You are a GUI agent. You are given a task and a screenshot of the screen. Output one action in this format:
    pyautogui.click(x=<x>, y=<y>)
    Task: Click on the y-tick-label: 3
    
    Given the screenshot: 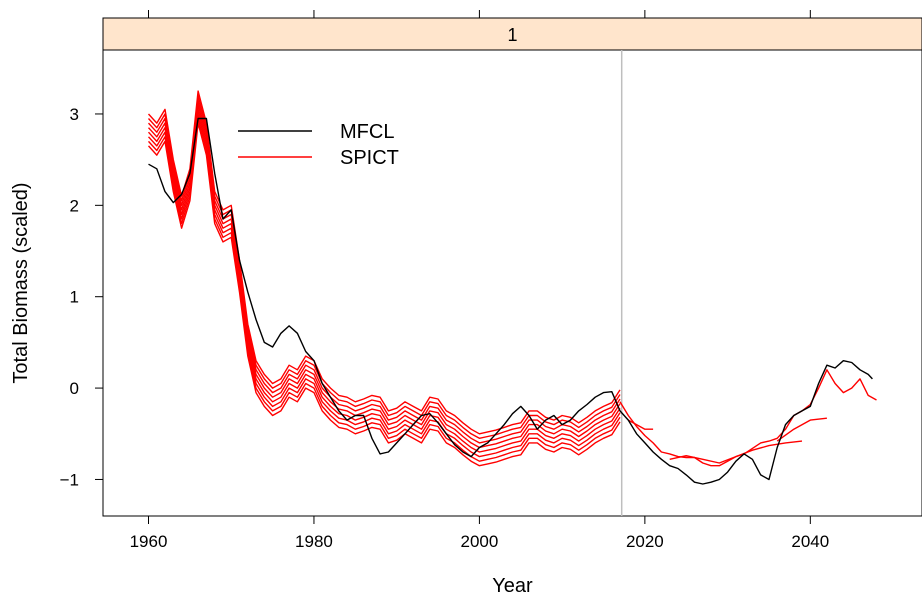 What is the action you would take?
    pyautogui.click(x=74, y=114)
    